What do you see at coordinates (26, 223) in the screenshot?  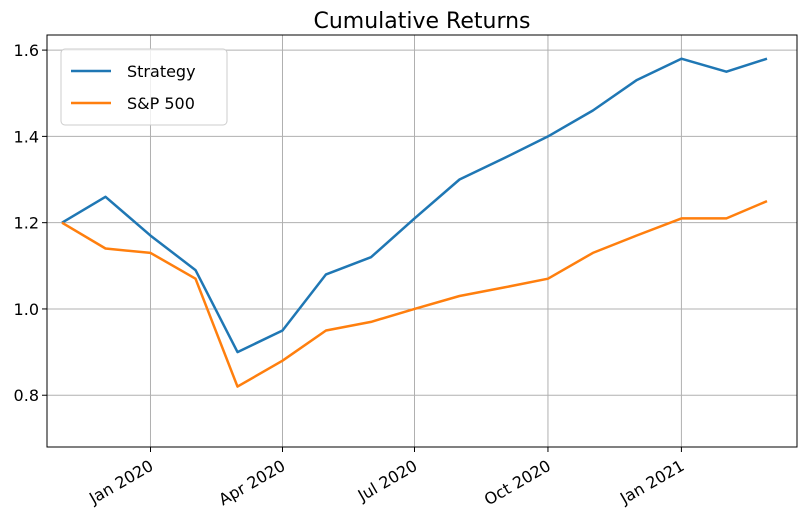 I see `y-tick-label: 1.2` at bounding box center [26, 223].